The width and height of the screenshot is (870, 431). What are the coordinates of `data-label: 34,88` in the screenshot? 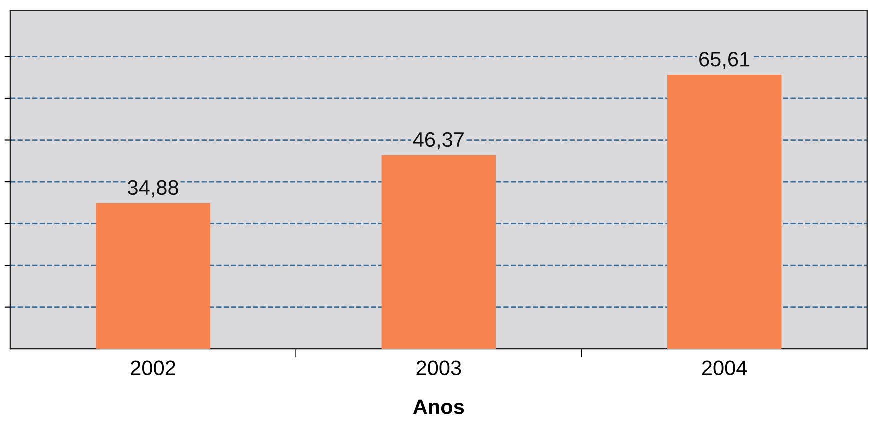 It's located at (153, 189).